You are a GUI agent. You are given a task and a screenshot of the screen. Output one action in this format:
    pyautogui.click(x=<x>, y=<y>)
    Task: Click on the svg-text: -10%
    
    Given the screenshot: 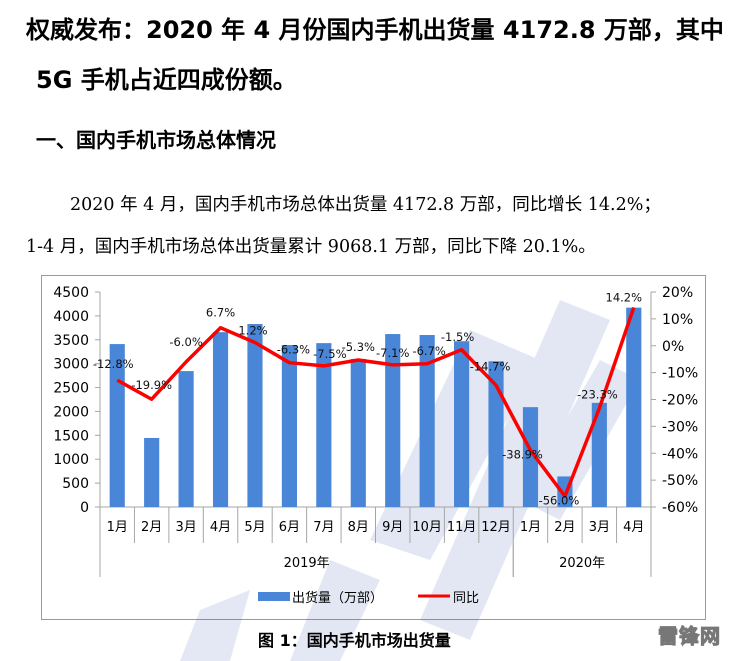 What is the action you would take?
    pyautogui.click(x=680, y=374)
    